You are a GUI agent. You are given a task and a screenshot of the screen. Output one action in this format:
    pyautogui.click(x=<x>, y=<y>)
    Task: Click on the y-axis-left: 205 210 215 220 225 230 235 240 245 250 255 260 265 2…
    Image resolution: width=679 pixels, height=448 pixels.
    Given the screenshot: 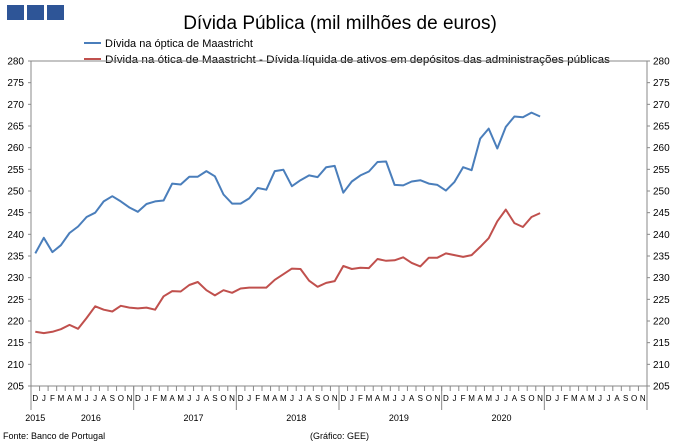 What is the action you would take?
    pyautogui.click(x=19, y=225)
    